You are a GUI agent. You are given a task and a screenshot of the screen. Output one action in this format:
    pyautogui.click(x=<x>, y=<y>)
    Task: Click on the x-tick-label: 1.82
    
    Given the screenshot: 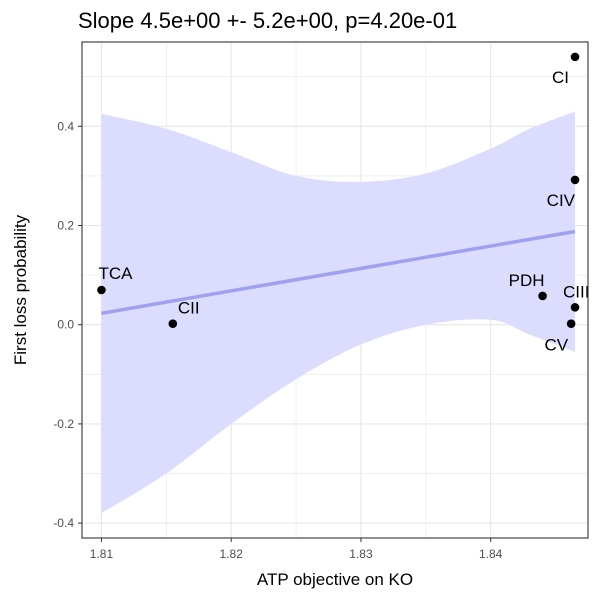 What is the action you would take?
    pyautogui.click(x=232, y=554)
    